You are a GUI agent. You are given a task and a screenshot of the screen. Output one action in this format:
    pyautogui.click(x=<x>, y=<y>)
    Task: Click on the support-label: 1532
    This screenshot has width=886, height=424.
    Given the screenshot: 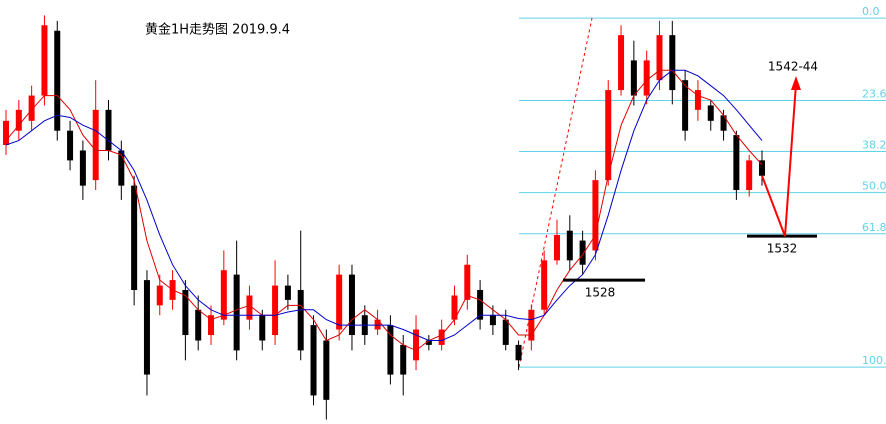 What is the action you would take?
    pyautogui.click(x=782, y=249)
    